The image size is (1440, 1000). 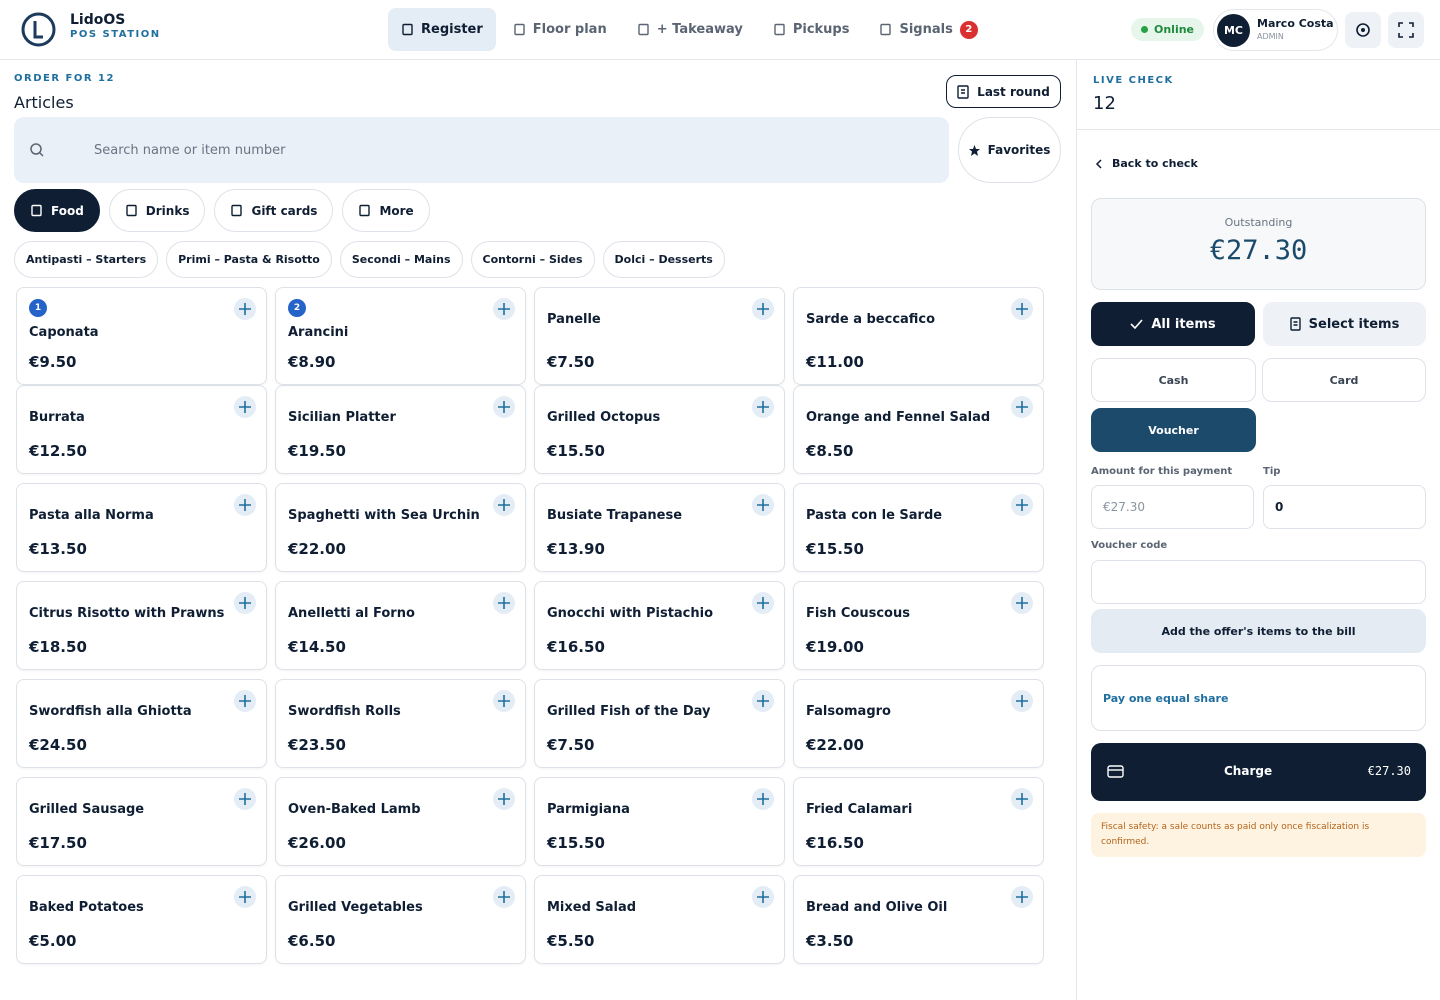 What do you see at coordinates (386, 210) in the screenshot?
I see `category-tab: More` at bounding box center [386, 210].